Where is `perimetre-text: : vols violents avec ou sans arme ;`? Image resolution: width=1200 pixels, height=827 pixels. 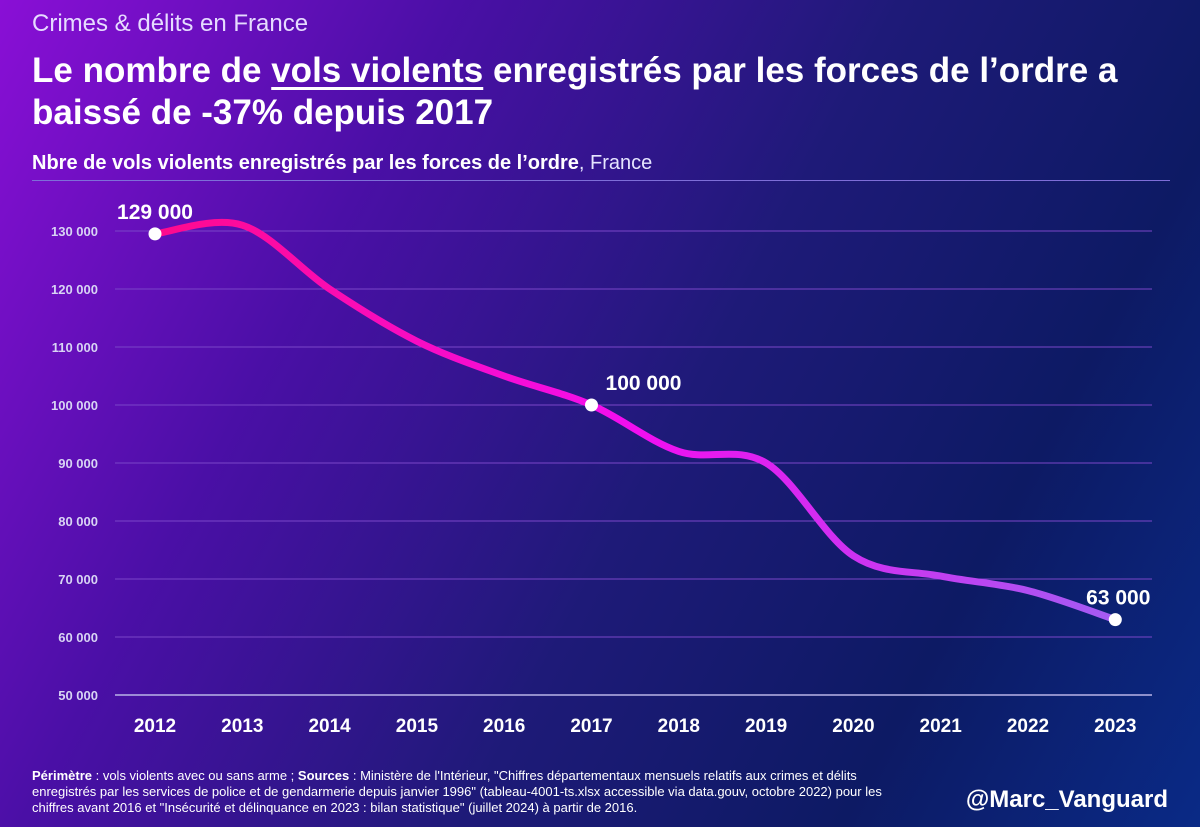 perimetre-text: : vols violents avec ou sans arme ; is located at coordinates (194, 775).